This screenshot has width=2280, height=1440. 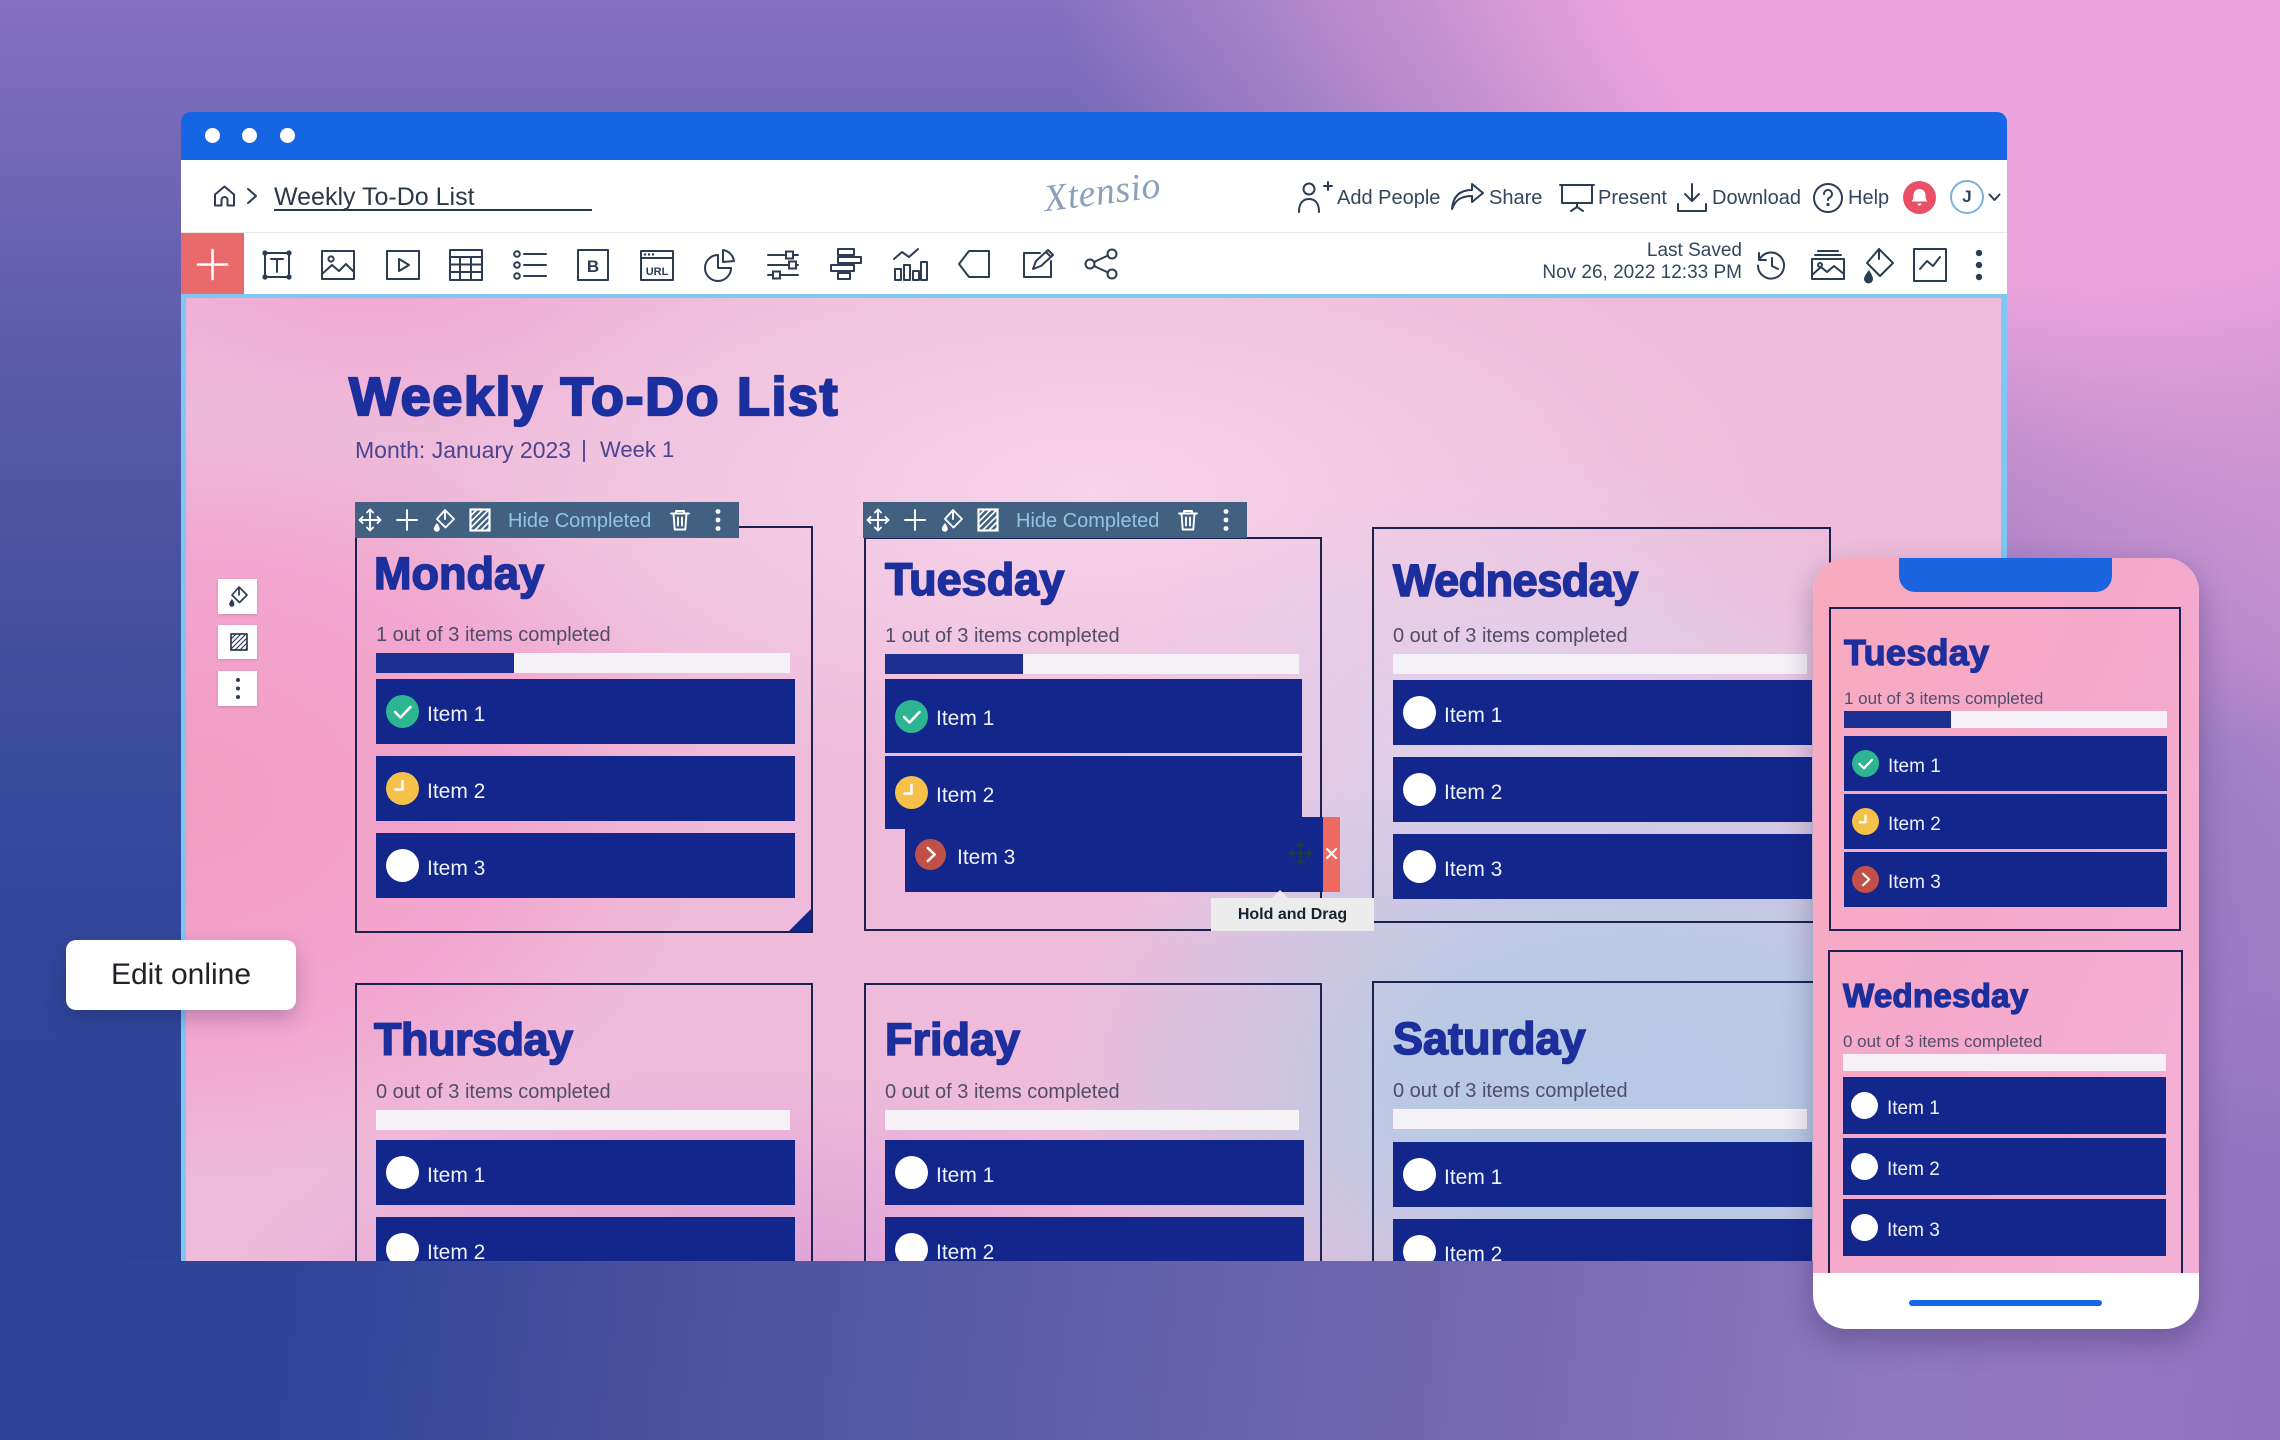 What do you see at coordinates (657, 272) in the screenshot?
I see `svg-text: URL` at bounding box center [657, 272].